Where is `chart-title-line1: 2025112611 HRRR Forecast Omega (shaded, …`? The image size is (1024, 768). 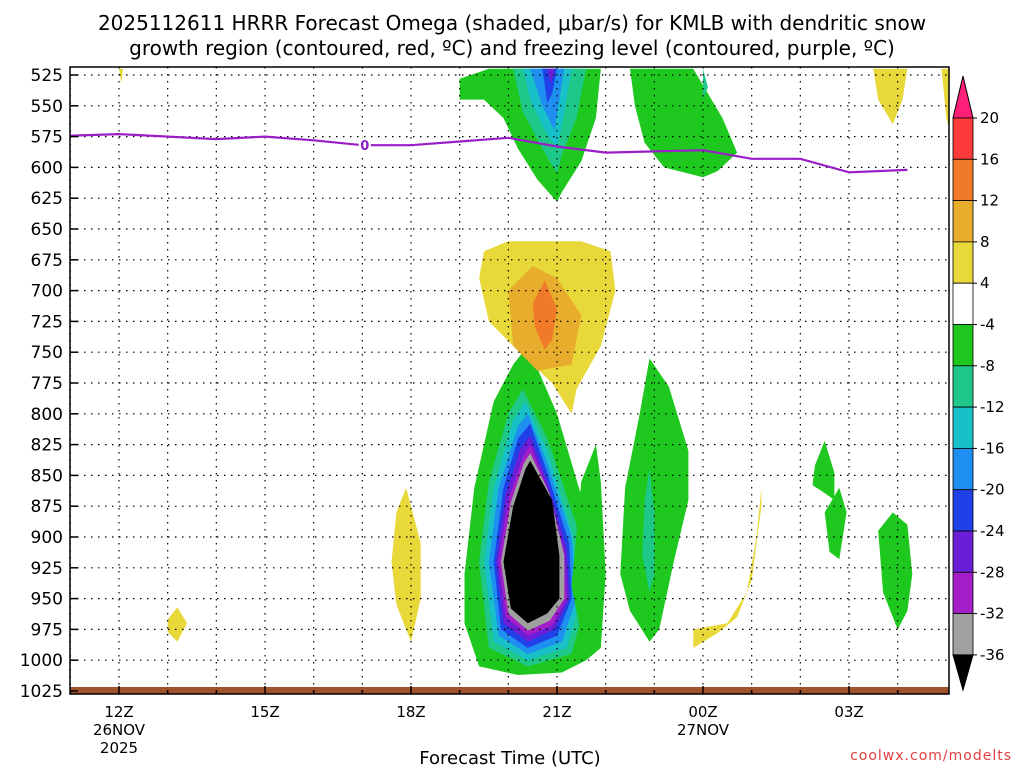 chart-title-line1: 2025112611 HRRR Forecast Omega (shaded, … is located at coordinates (512, 23).